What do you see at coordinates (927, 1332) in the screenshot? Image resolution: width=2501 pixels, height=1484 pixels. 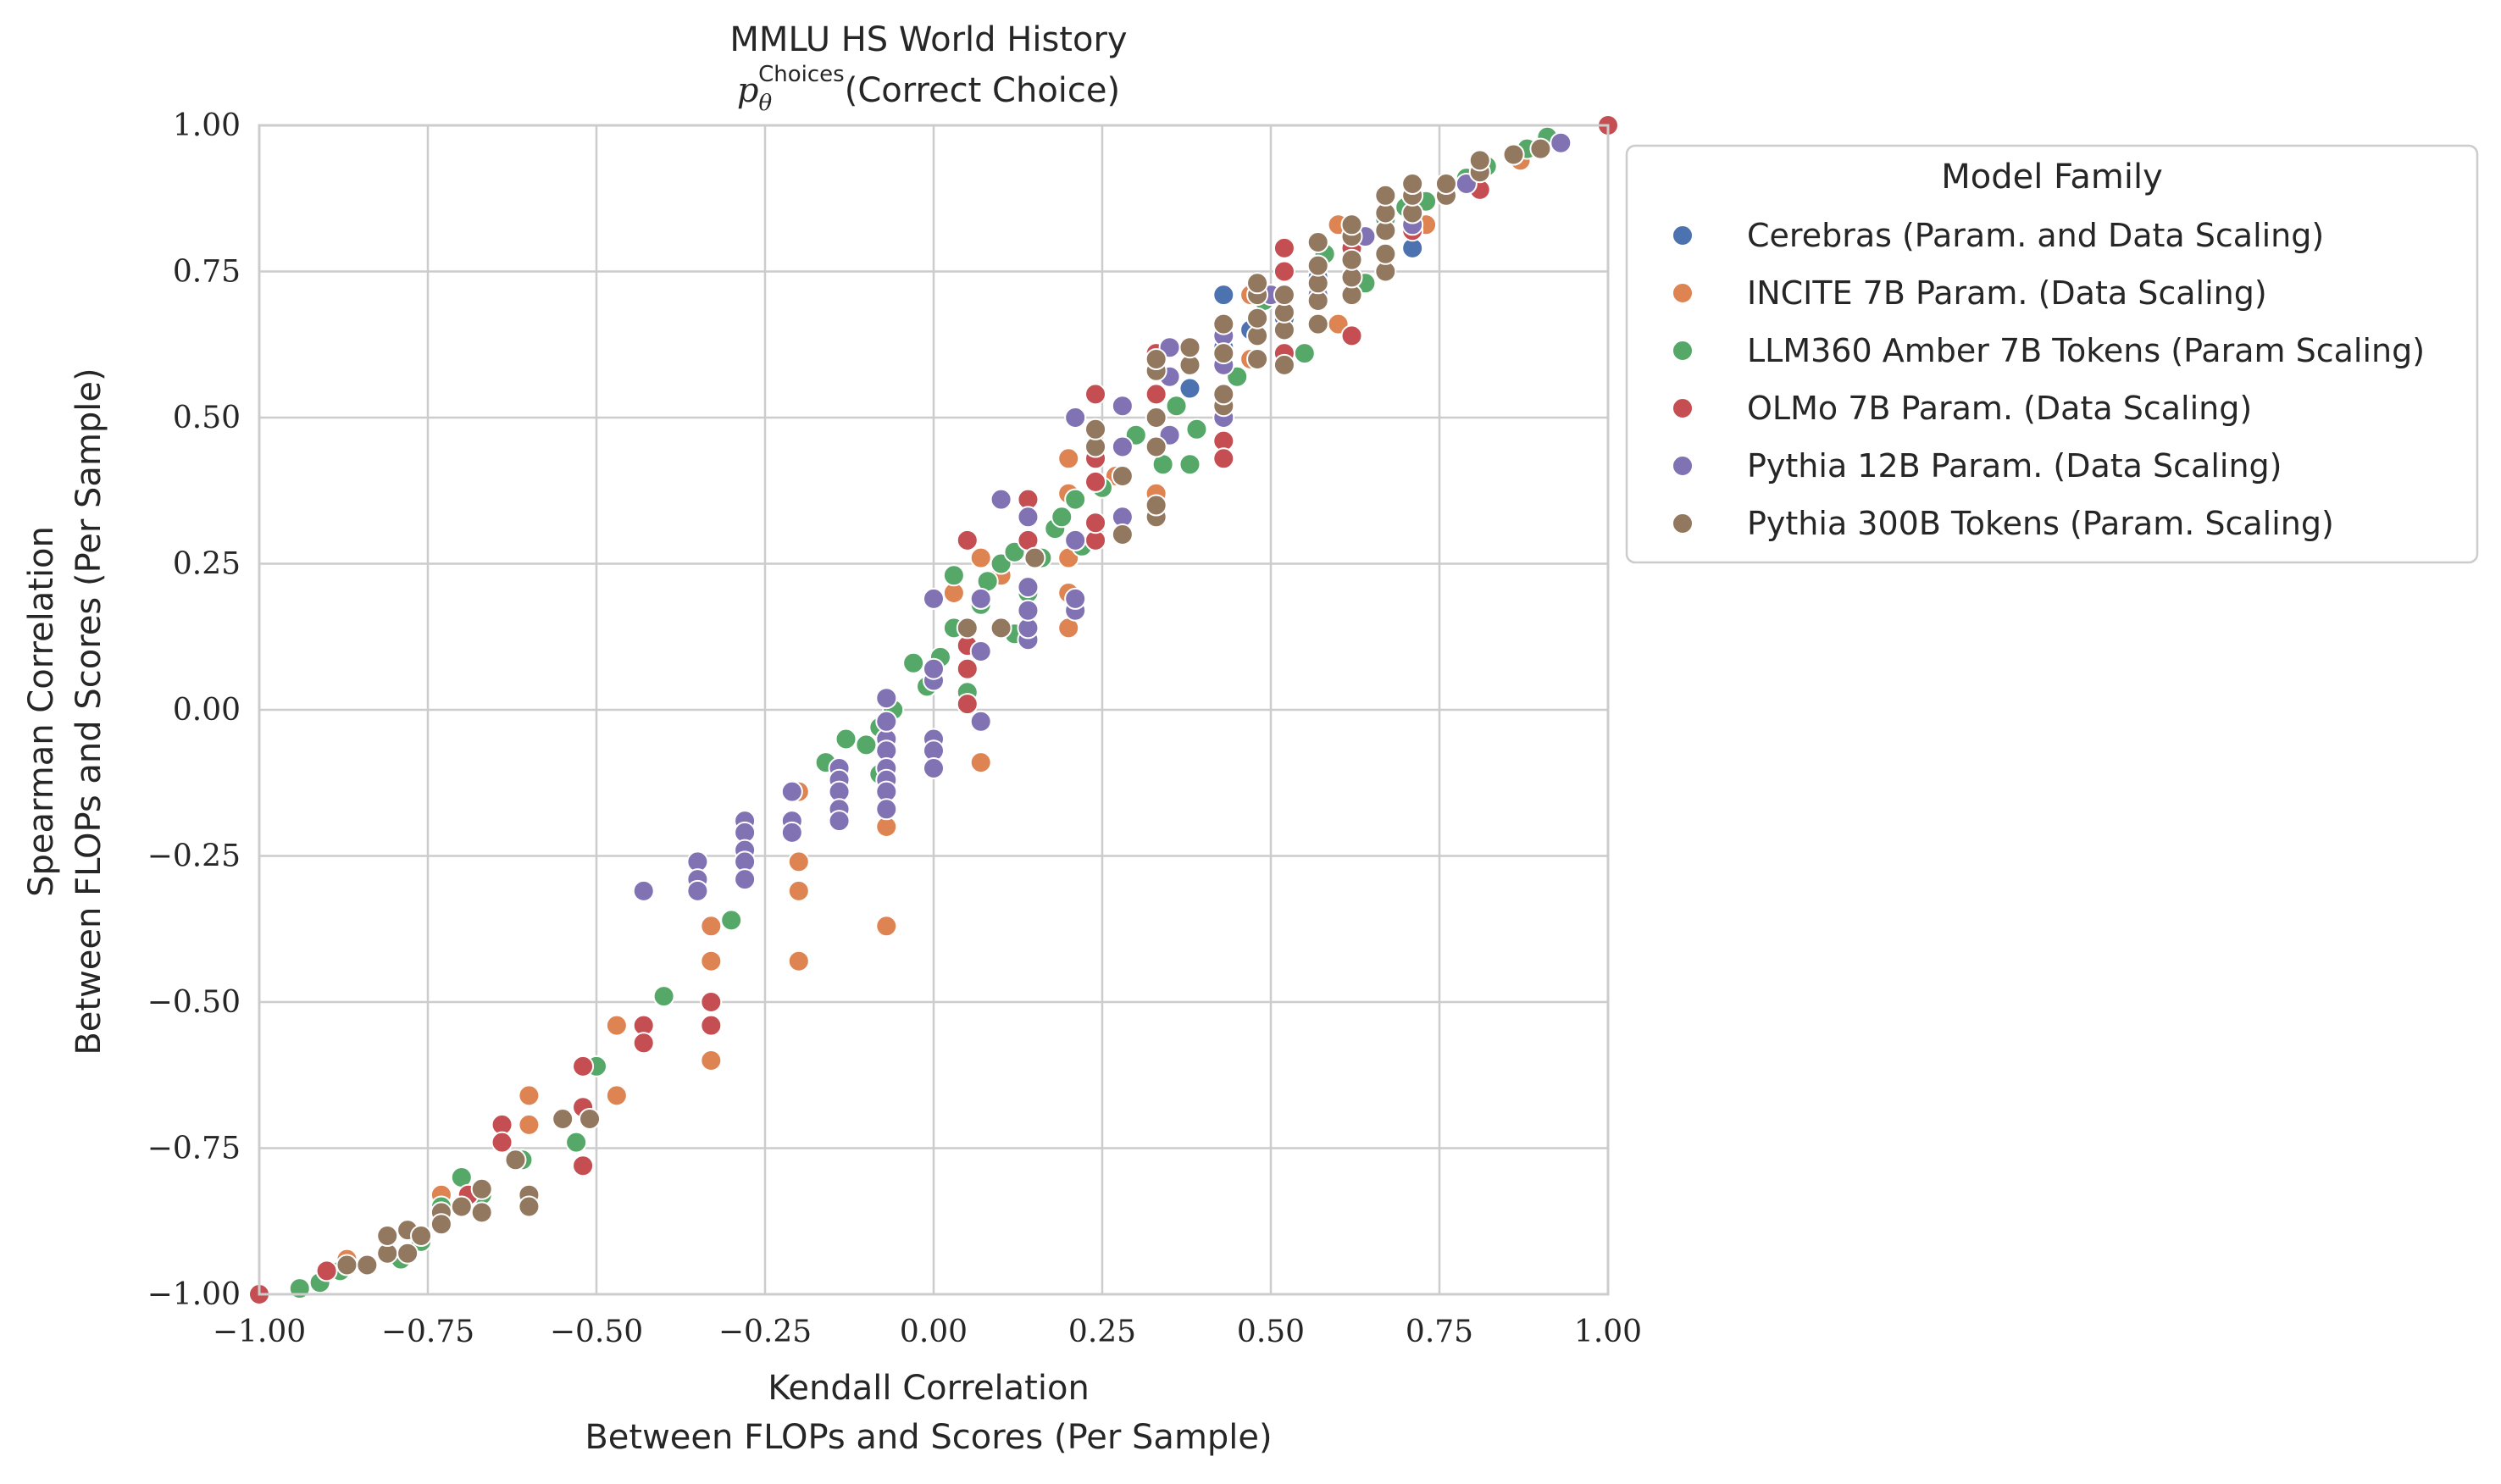 I see `x-tick-labels: −1.00 −0.75 −0.50 −0.25 0.00 0.25 0.50 0.75 1.00` at bounding box center [927, 1332].